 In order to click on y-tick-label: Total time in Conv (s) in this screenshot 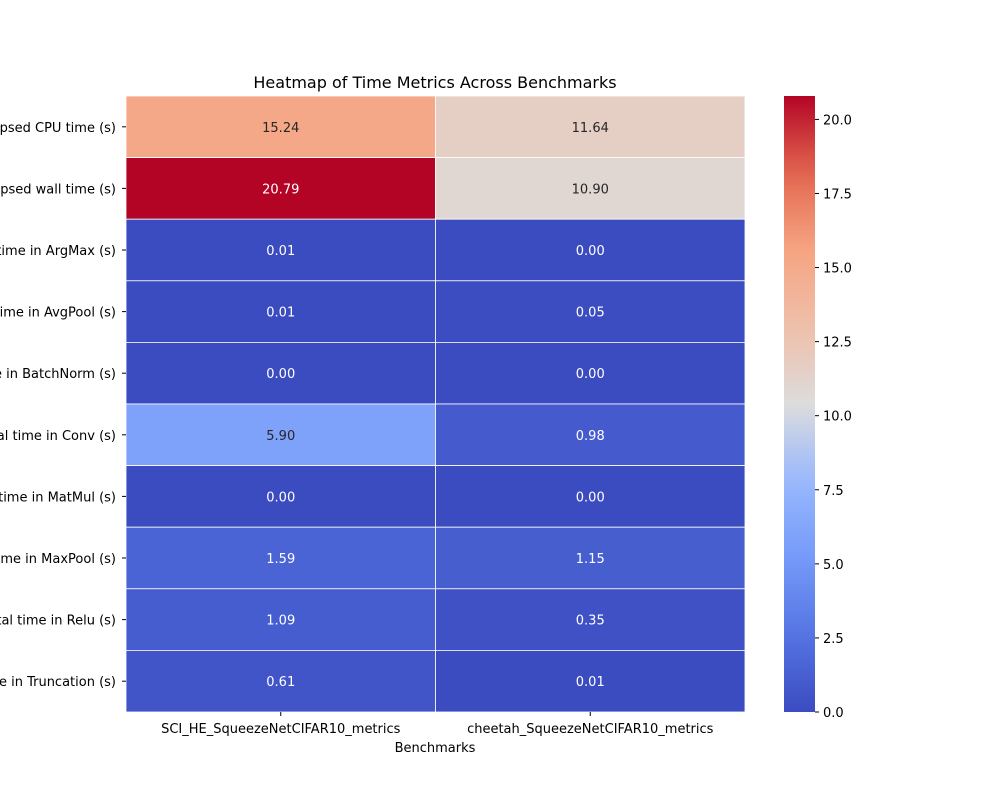, I will do `click(58, 436)`.